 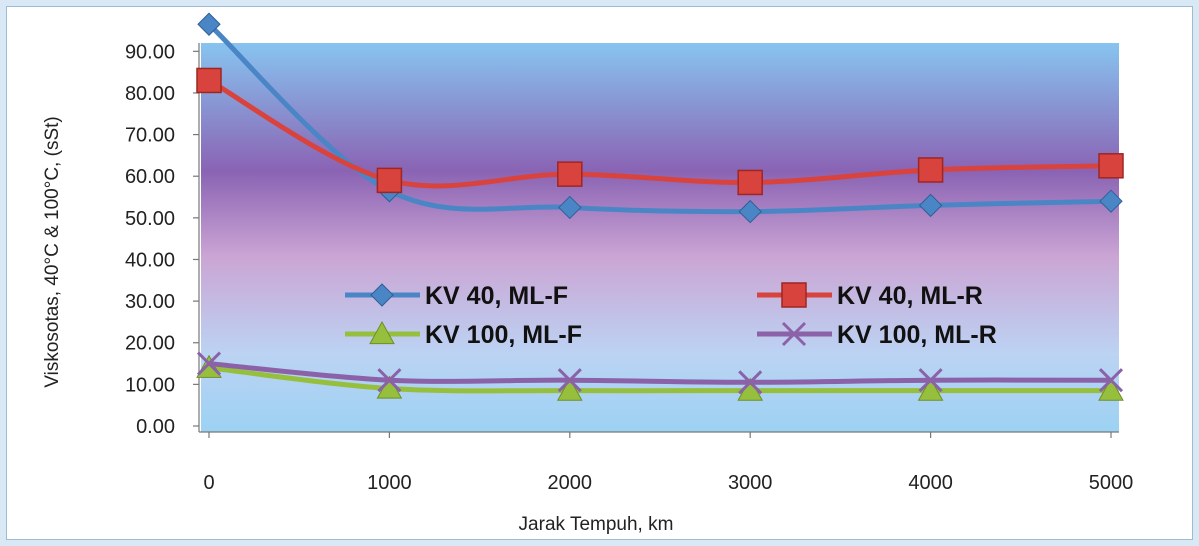 What do you see at coordinates (150, 52) in the screenshot?
I see `y-tick-label: 90.00` at bounding box center [150, 52].